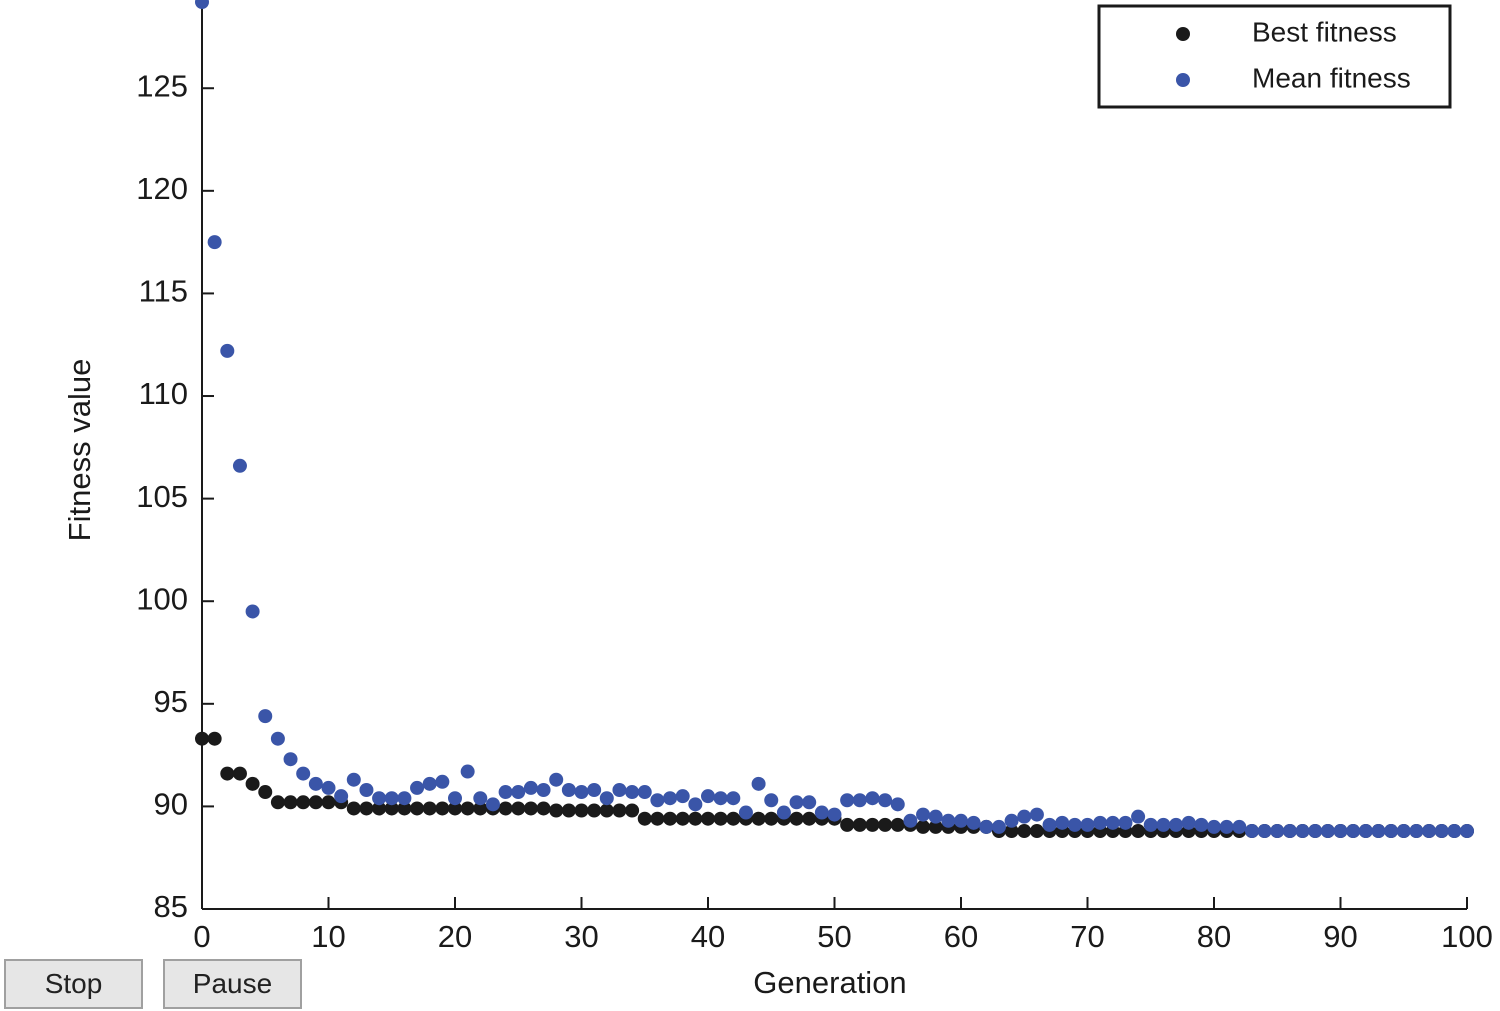  I want to click on x-tick-label: 20, so click(455, 936).